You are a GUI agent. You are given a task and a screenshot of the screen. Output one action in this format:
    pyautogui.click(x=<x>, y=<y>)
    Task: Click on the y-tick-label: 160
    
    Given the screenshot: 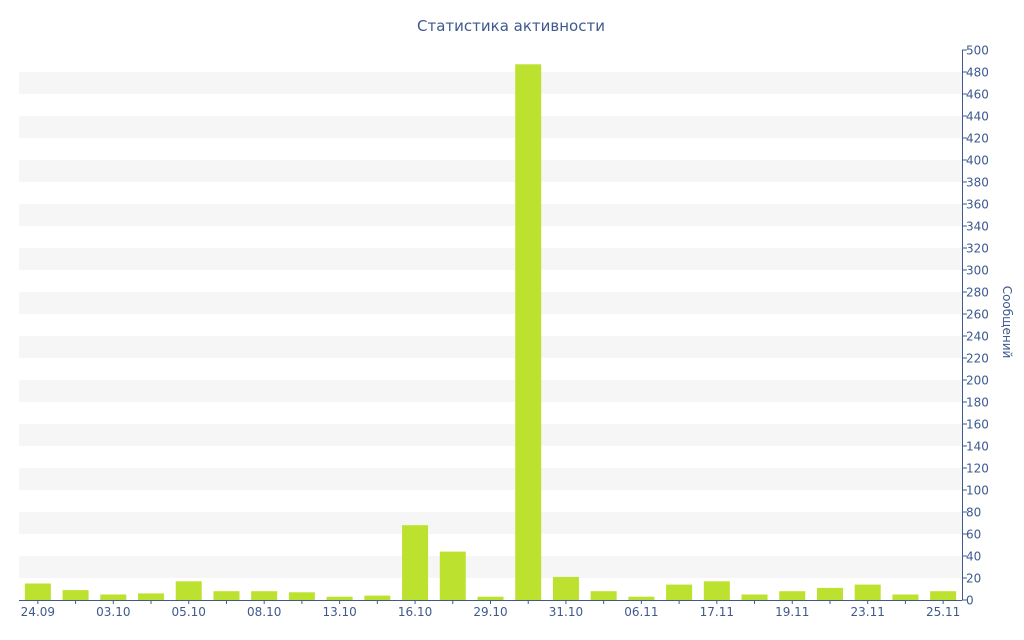 What is the action you would take?
    pyautogui.click(x=977, y=425)
    